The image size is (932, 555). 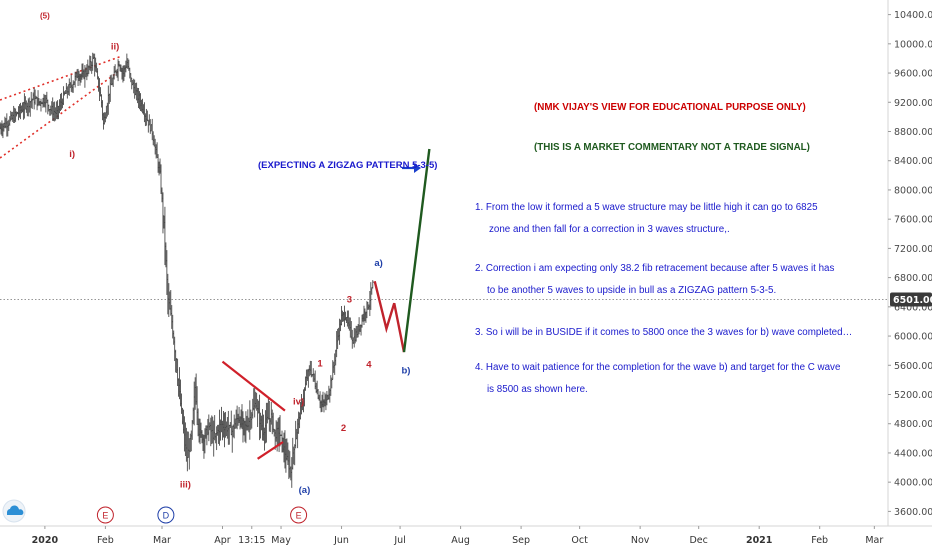 I want to click on price-tick-label: 10000.00, so click(x=913, y=44).